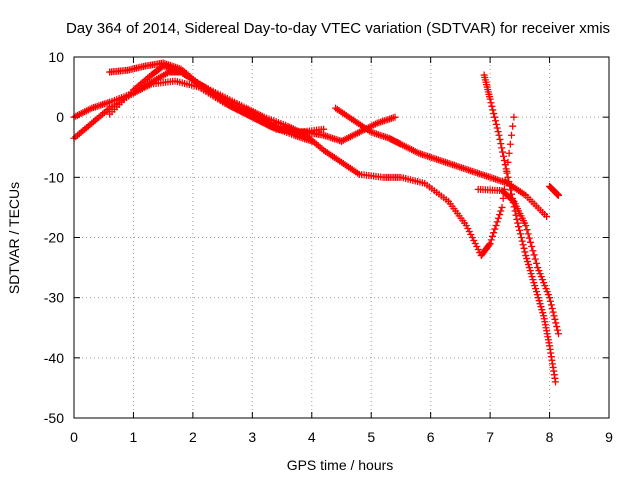  I want to click on x-tick-label: 2, so click(193, 437).